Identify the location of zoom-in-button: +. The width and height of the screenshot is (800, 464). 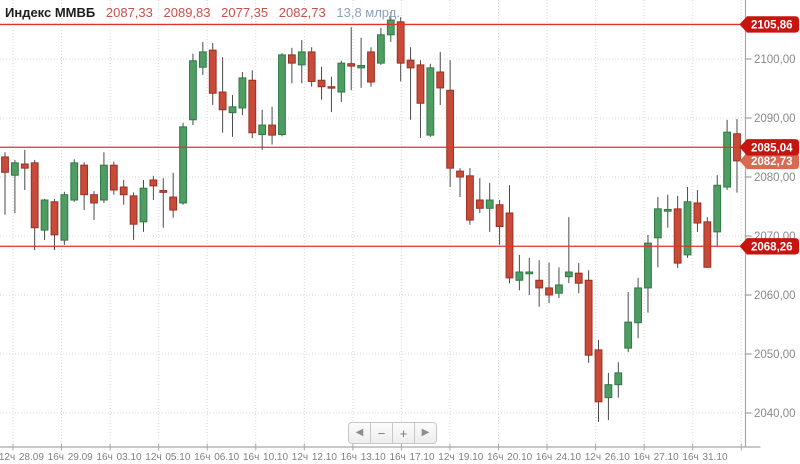
(403, 433).